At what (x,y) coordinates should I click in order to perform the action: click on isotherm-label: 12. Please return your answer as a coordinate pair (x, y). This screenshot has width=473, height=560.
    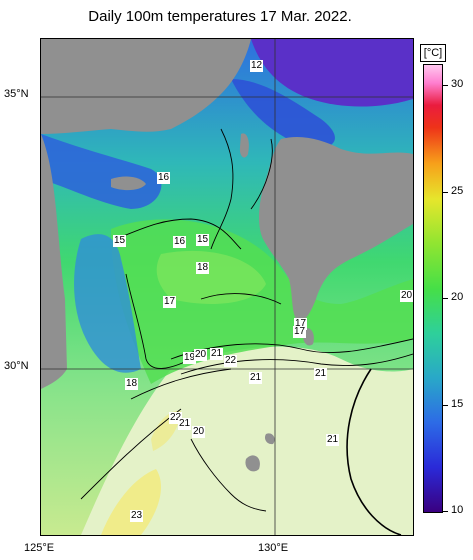
    Looking at the image, I should click on (257, 66).